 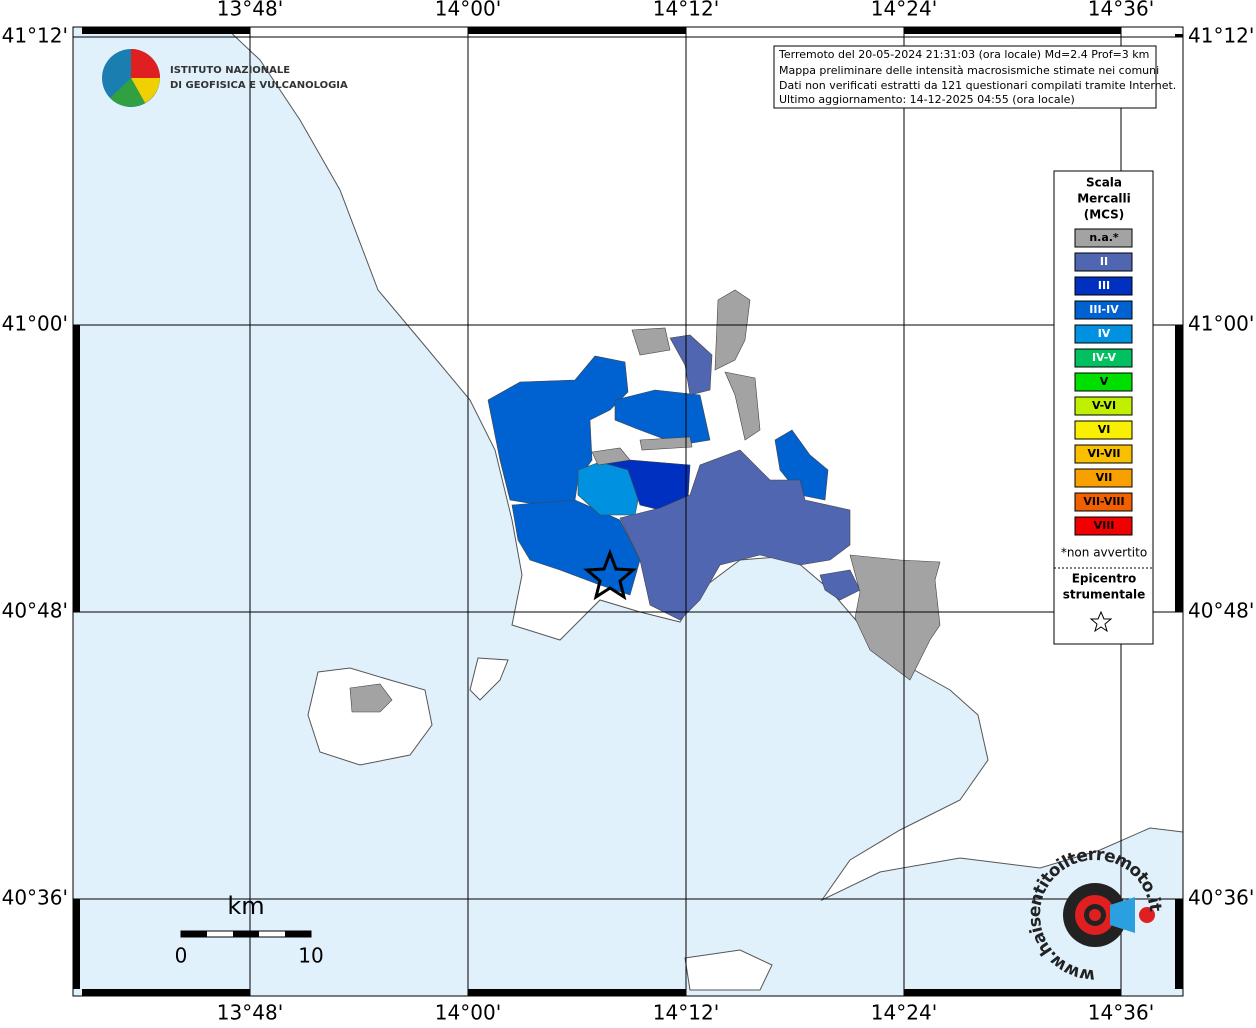 What do you see at coordinates (310, 956) in the screenshot?
I see `scale-label: 10` at bounding box center [310, 956].